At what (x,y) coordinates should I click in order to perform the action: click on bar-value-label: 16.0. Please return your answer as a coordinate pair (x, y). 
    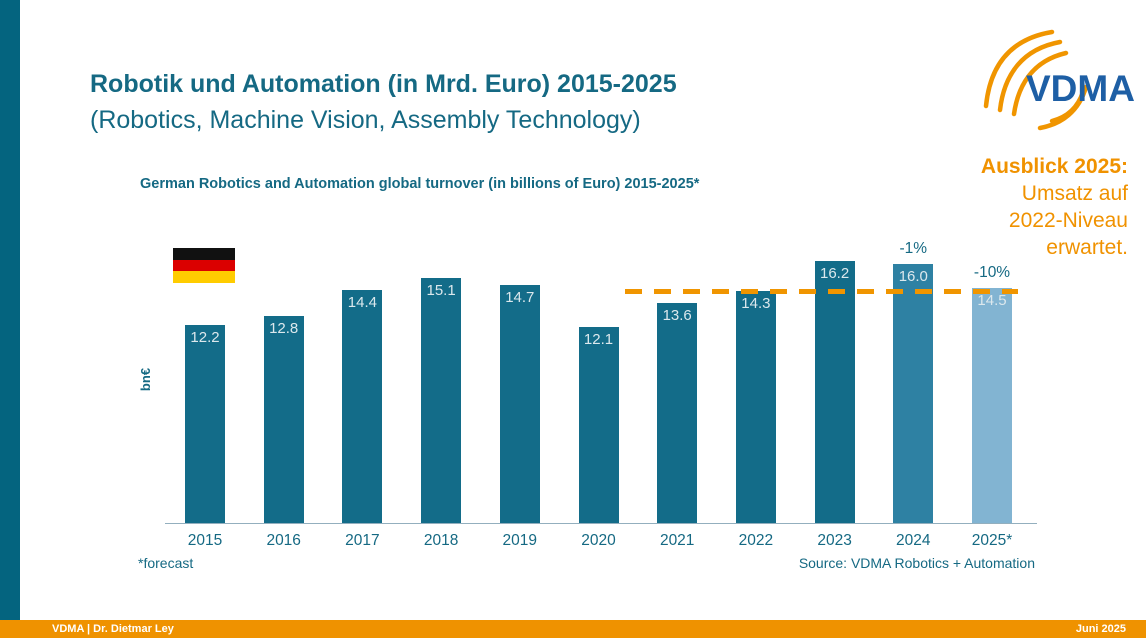
    Looking at the image, I should click on (913, 276).